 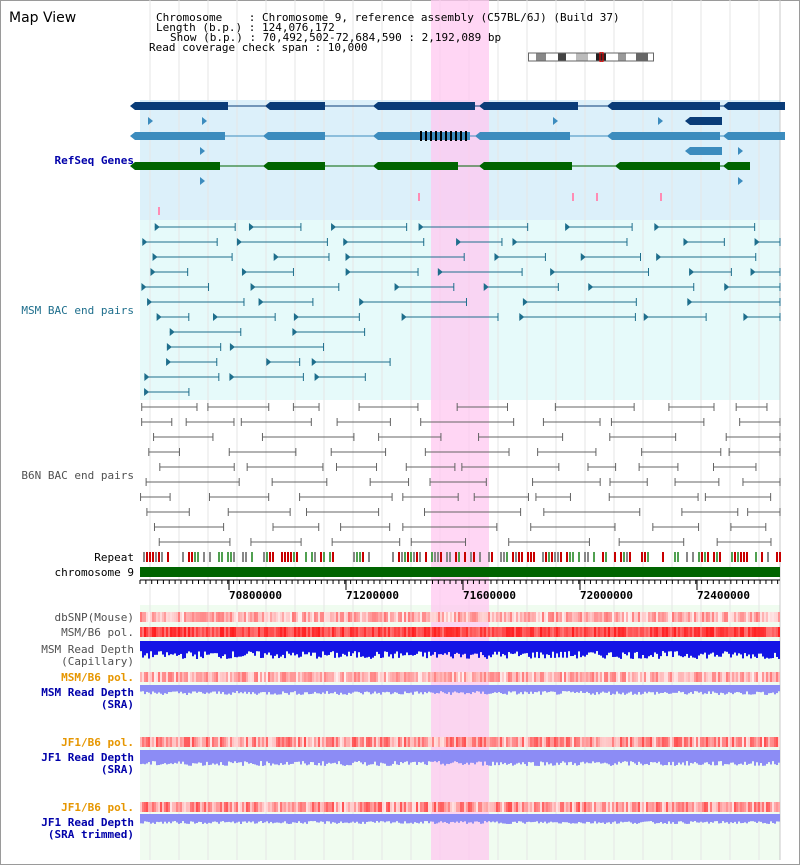 What do you see at coordinates (97, 807) in the screenshot?
I see `track-label-jf1-pol-2: JF1/B6 pol.` at bounding box center [97, 807].